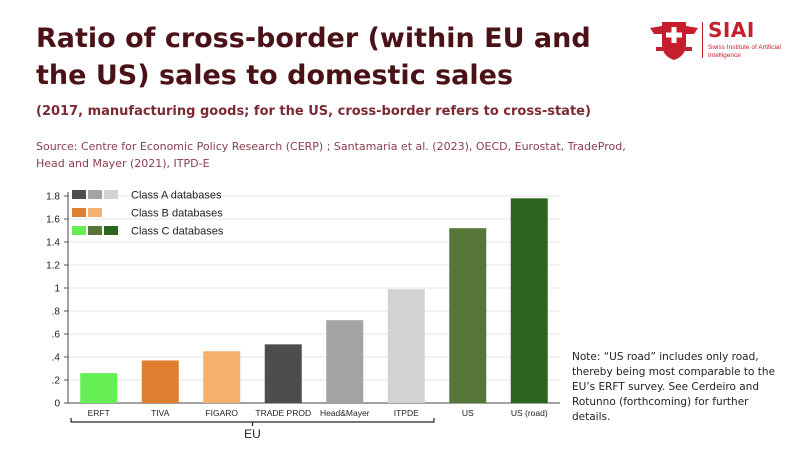 The height and width of the screenshot is (450, 800). What do you see at coordinates (56, 381) in the screenshot?
I see `y-tick-label: .2` at bounding box center [56, 381].